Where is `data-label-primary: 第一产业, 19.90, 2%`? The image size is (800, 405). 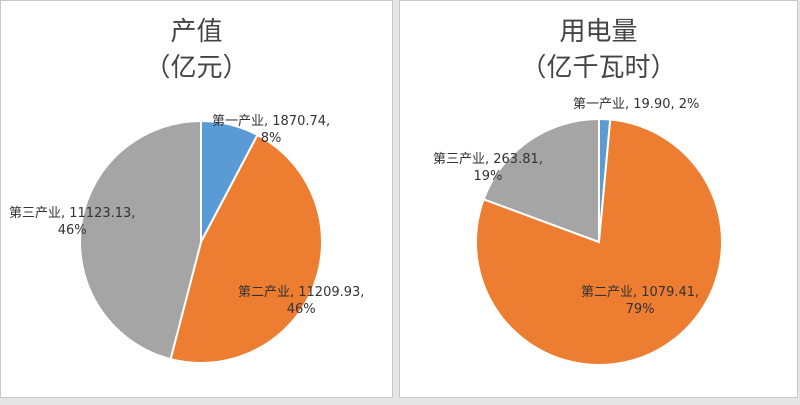
data-label-primary: 第一产业, 19.90, 2% is located at coordinates (636, 104).